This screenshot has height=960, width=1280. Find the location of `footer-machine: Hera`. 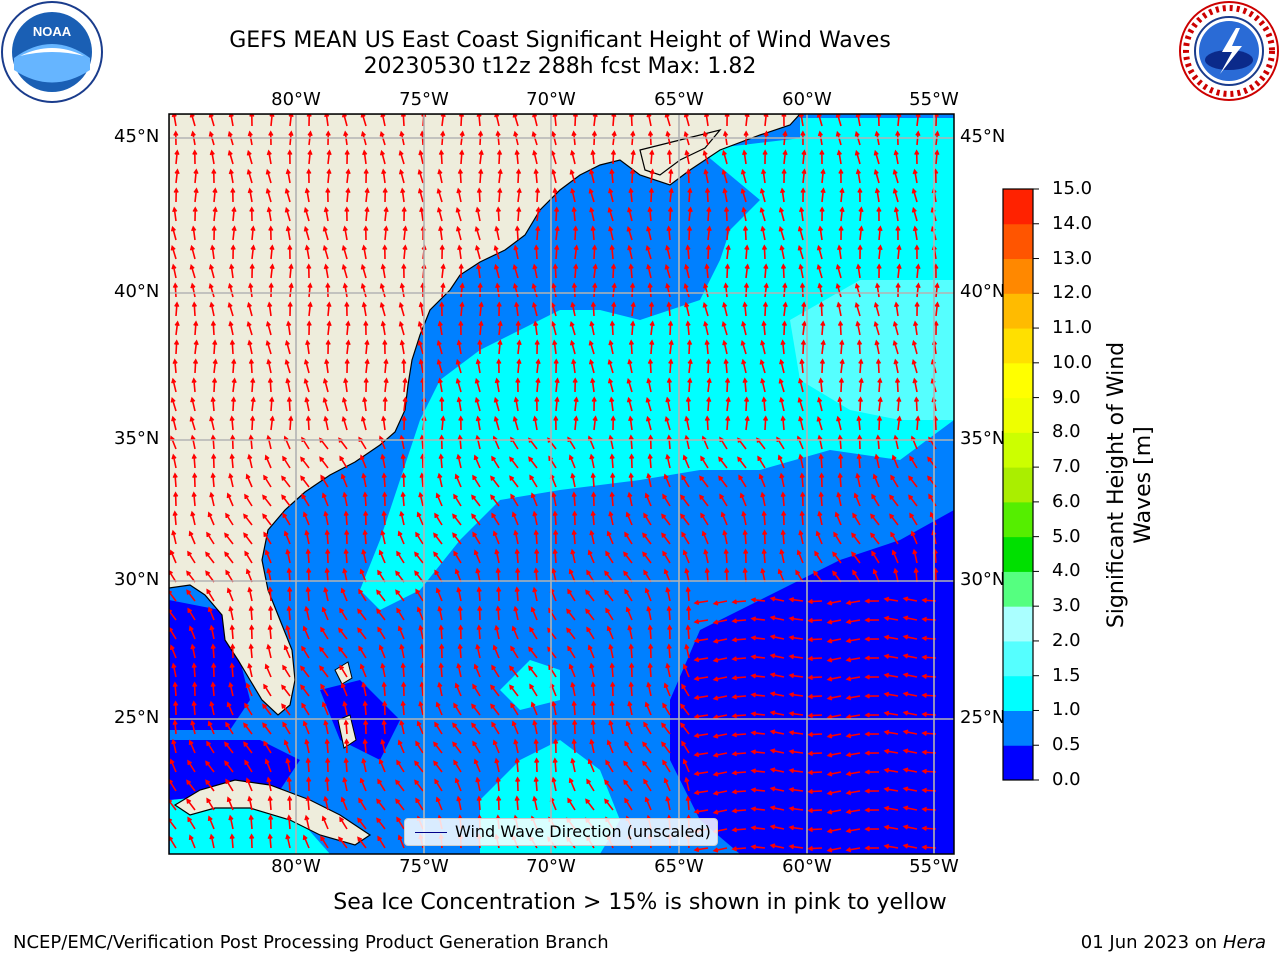

footer-machine: Hera is located at coordinates (1244, 942).